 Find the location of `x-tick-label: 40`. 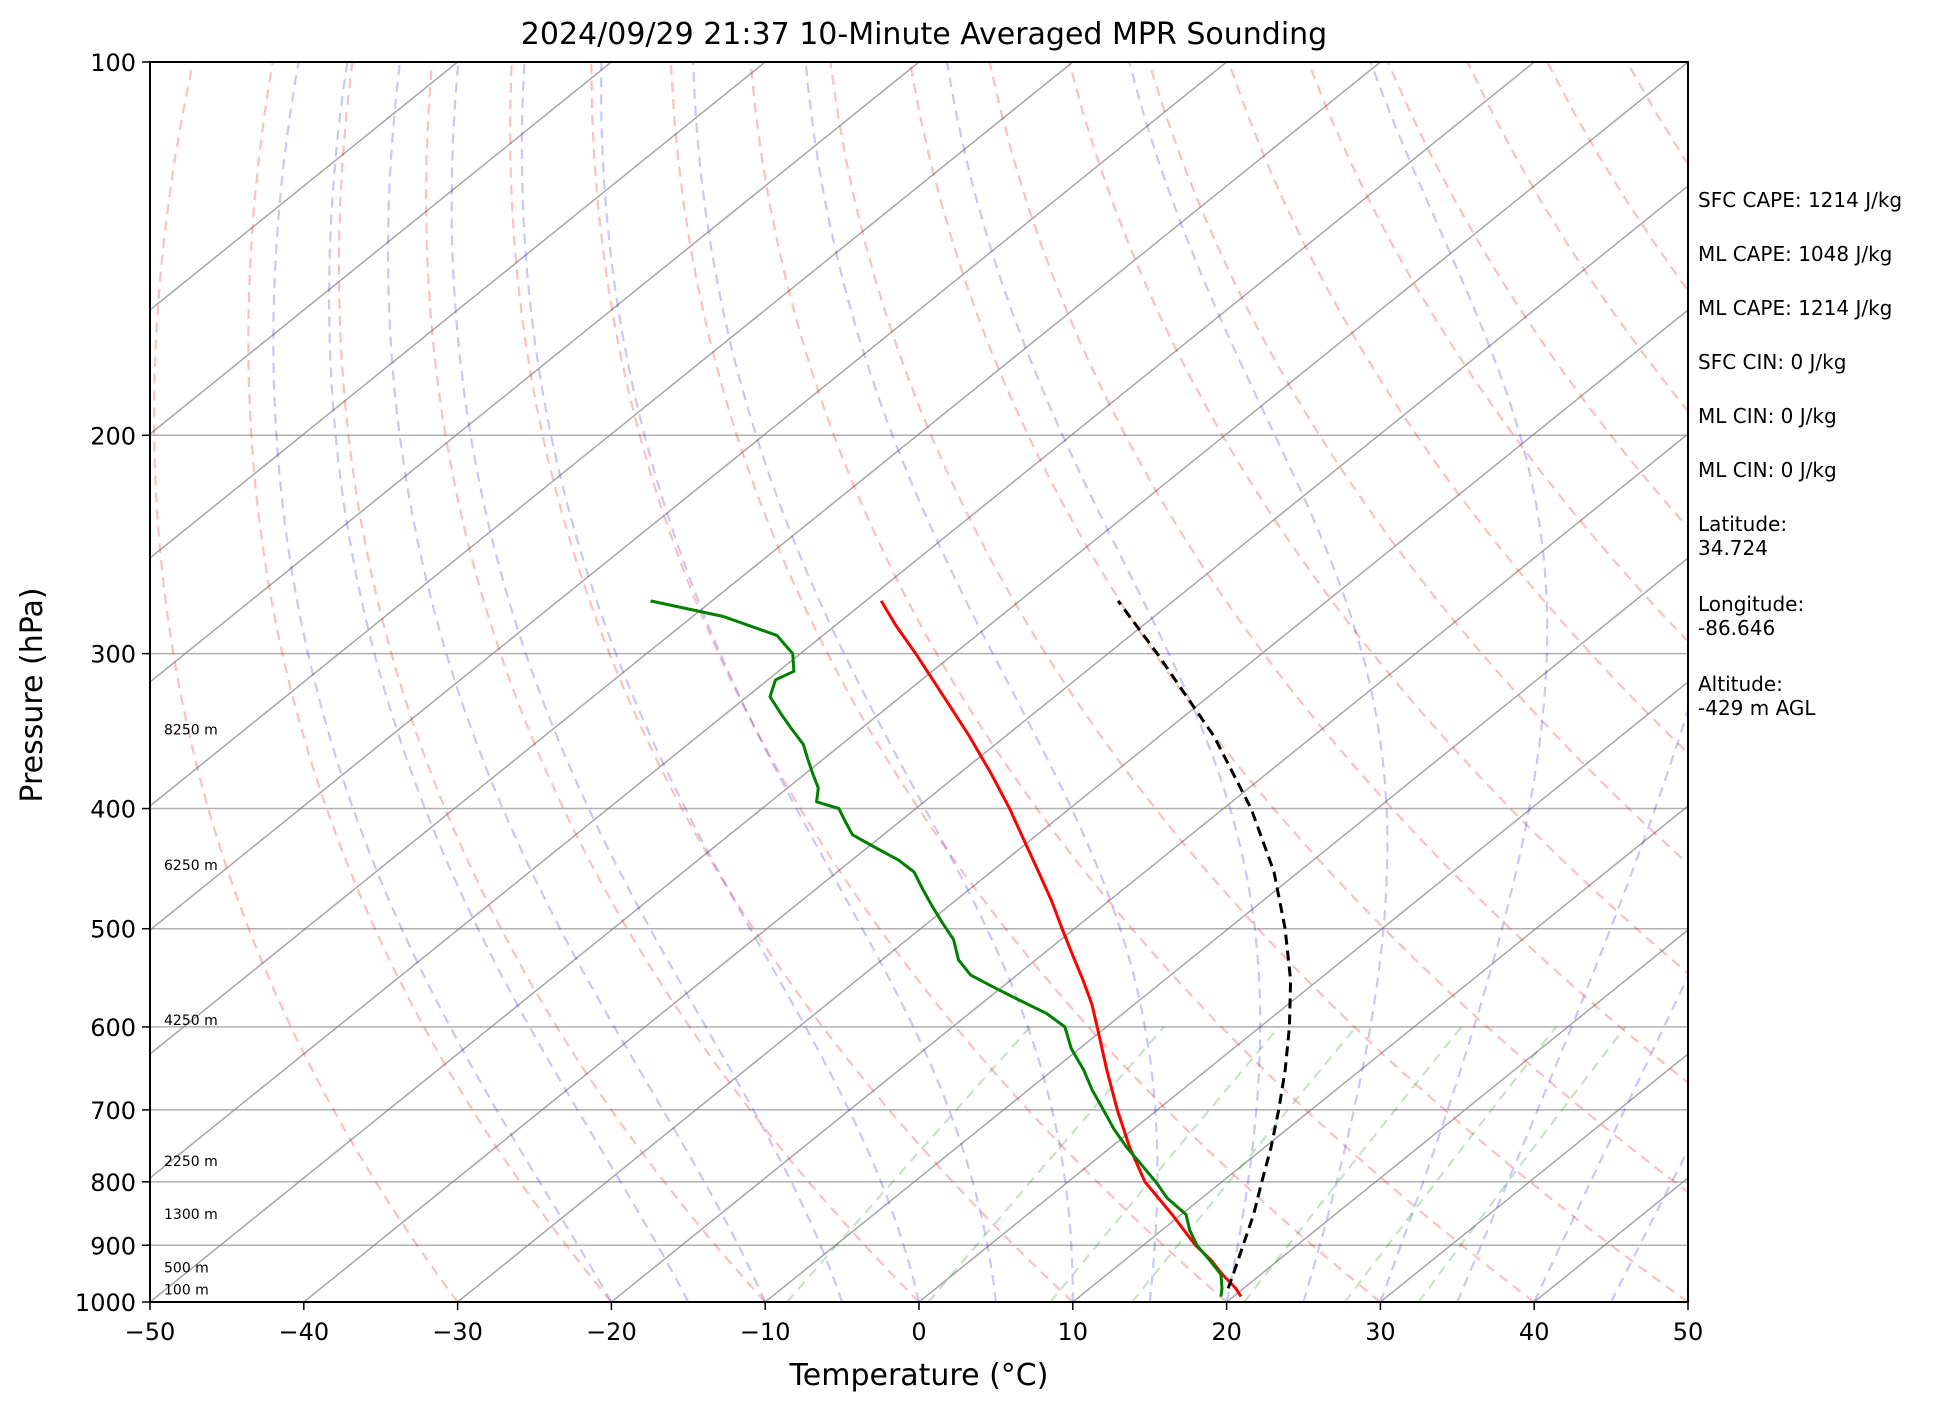

x-tick-label: 40 is located at coordinates (1534, 1332).